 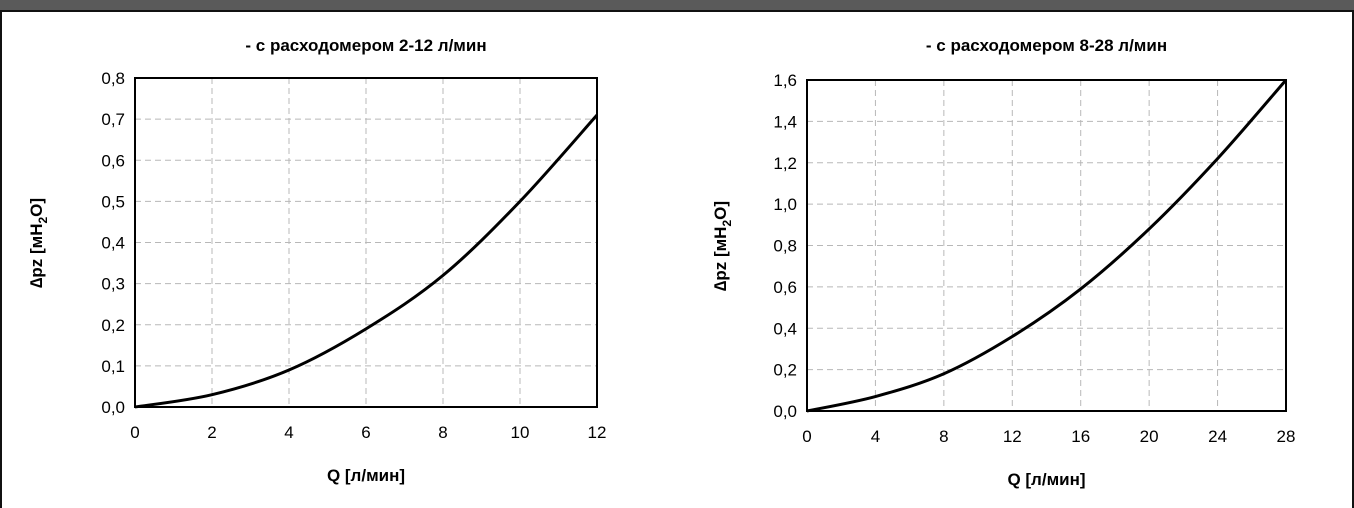 What do you see at coordinates (1286, 436) in the screenshot?
I see `x-tick-label: 28` at bounding box center [1286, 436].